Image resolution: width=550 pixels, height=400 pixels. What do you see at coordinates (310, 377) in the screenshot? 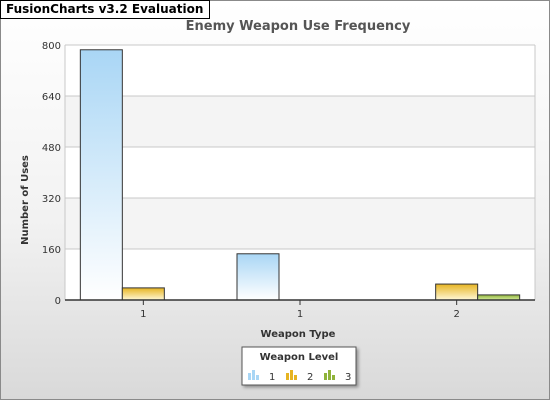
I see `legend-label: 2` at bounding box center [310, 377].